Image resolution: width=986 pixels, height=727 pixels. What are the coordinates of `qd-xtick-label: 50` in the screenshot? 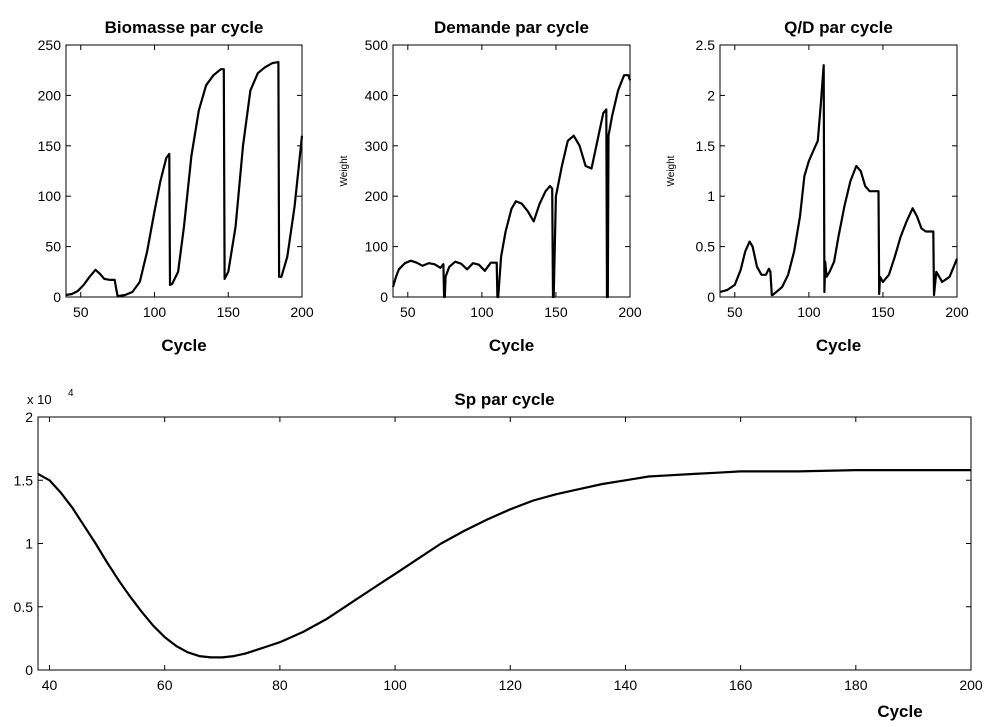 It's located at (735, 312).